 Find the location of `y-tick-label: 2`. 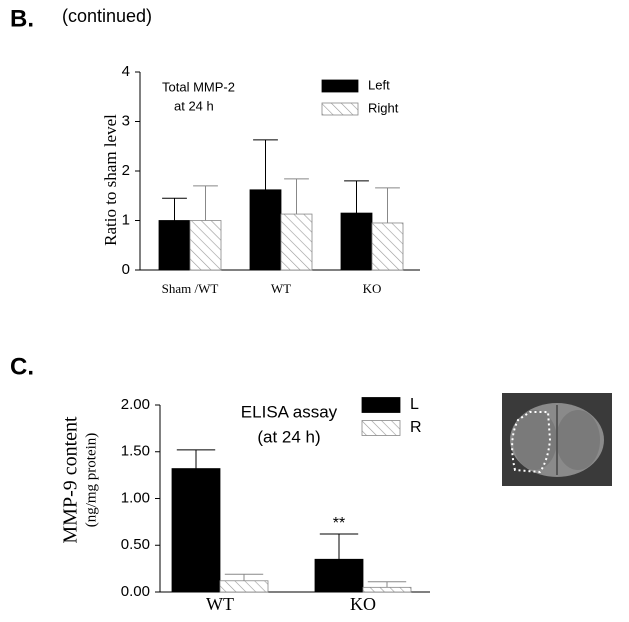

y-tick-label: 2 is located at coordinates (126, 170).